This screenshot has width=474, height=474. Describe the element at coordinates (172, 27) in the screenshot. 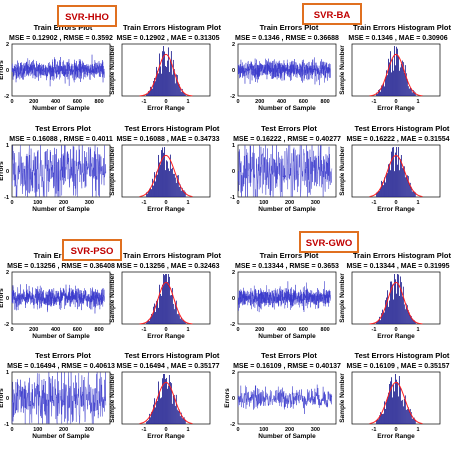

I see `panel-title: Train Errors Histogram Plot` at that location.